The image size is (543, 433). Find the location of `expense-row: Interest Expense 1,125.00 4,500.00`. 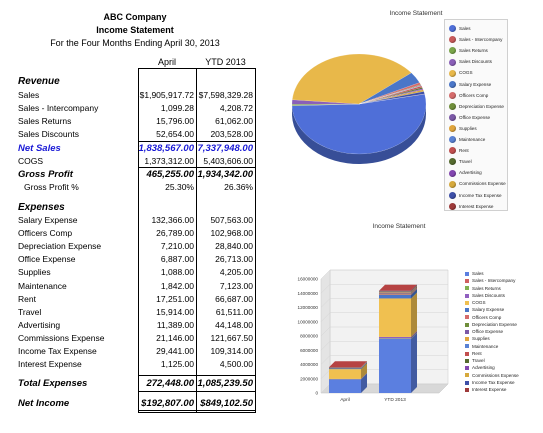

expense-row: Interest Expense 1,125.00 4,500.00 is located at coordinates (131, 364).